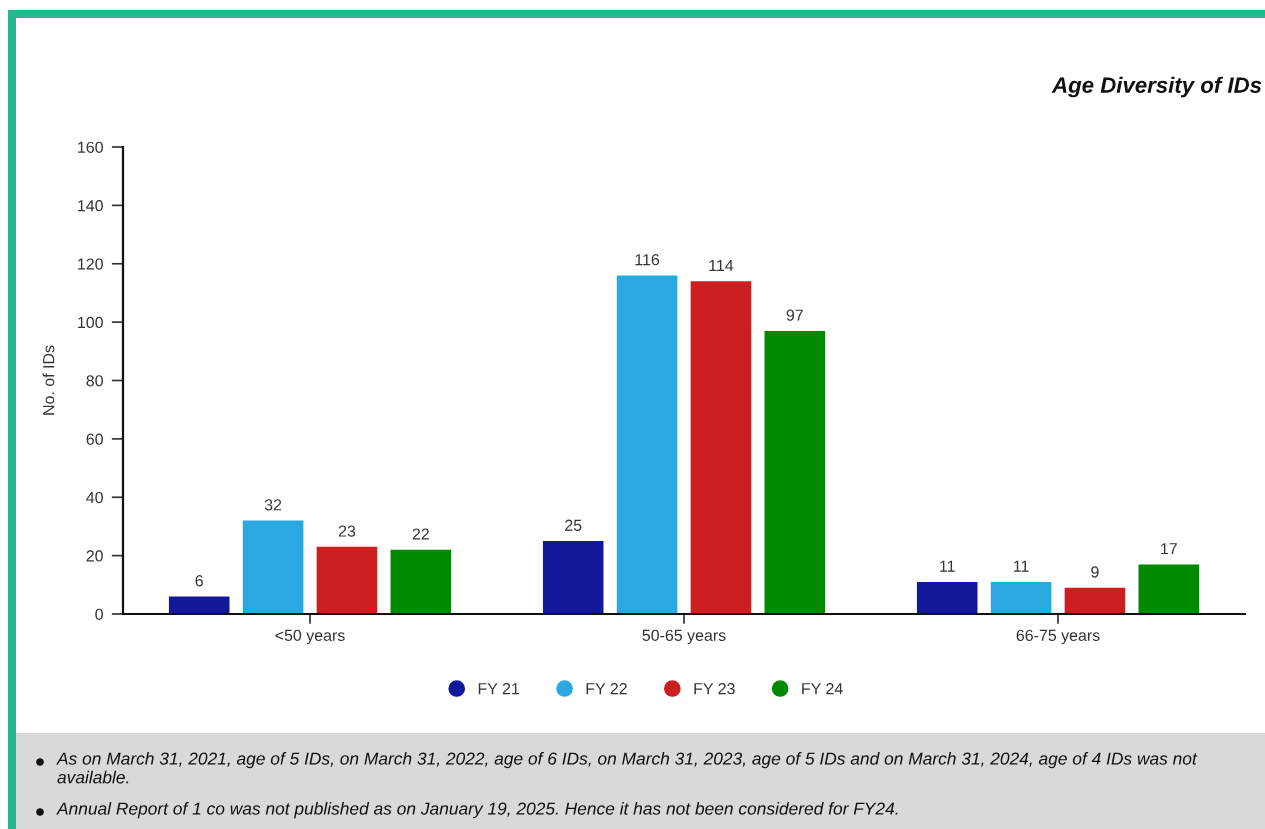 The width and height of the screenshot is (1265, 829). What do you see at coordinates (822, 688) in the screenshot?
I see `legend-label: FY 24` at bounding box center [822, 688].